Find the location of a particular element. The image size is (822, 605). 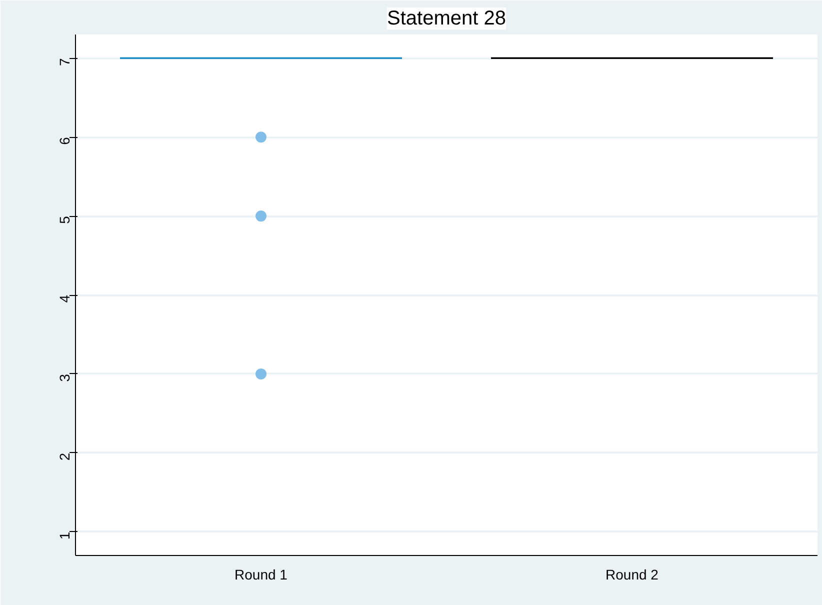

y-tick-label: 3 is located at coordinates (64, 378).